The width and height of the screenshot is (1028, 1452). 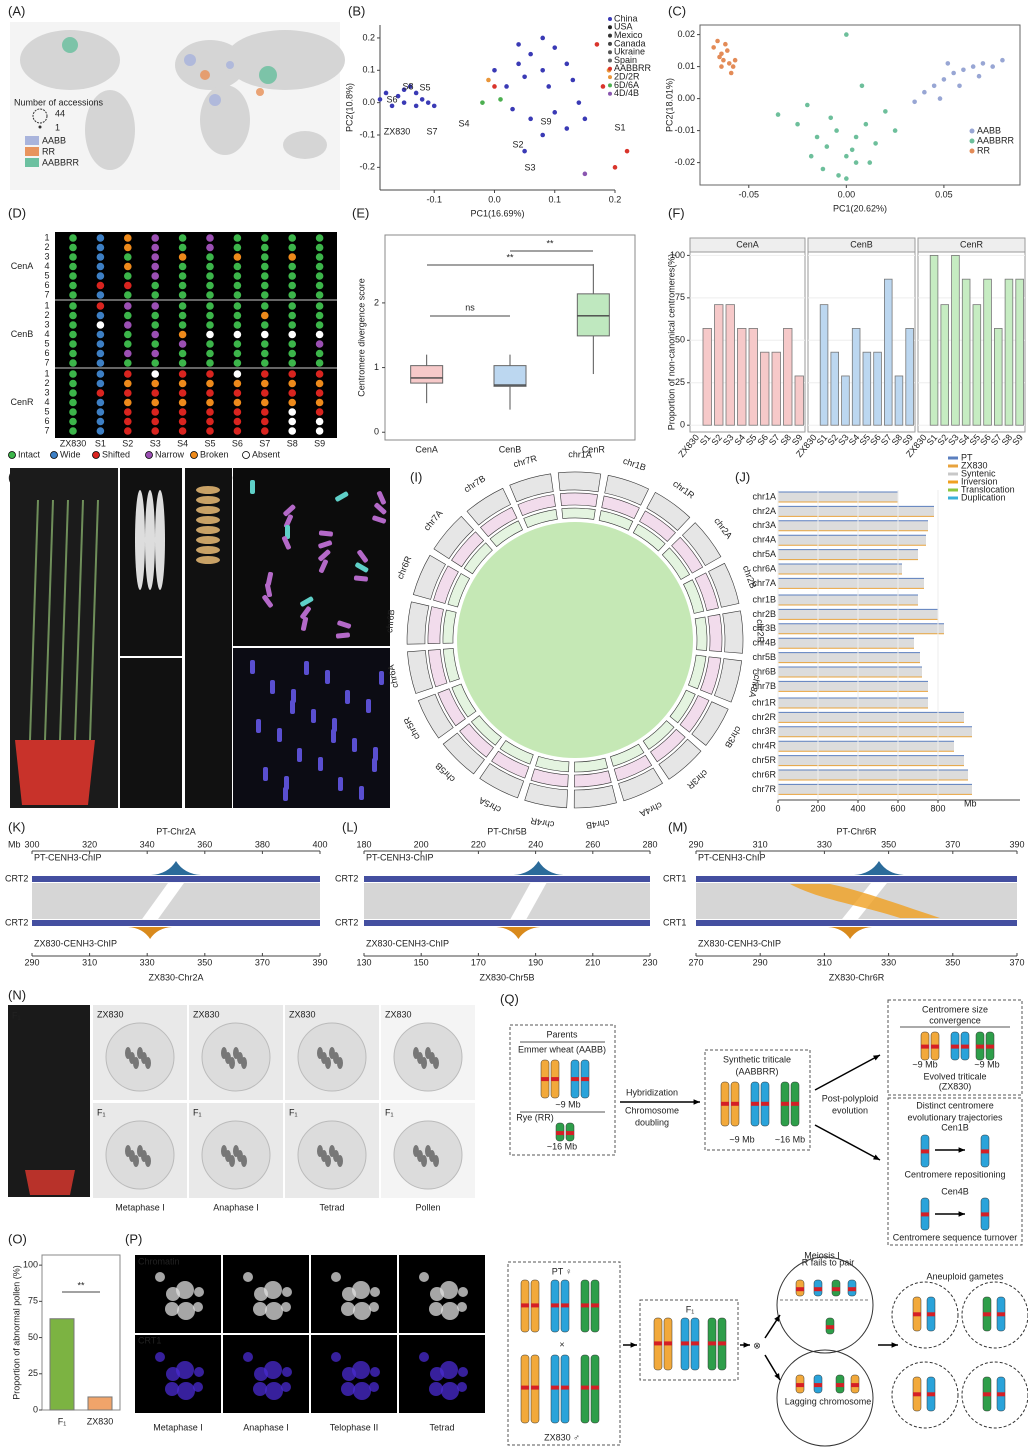 What do you see at coordinates (719, 365) in the screenshot?
I see `bar` at bounding box center [719, 365].